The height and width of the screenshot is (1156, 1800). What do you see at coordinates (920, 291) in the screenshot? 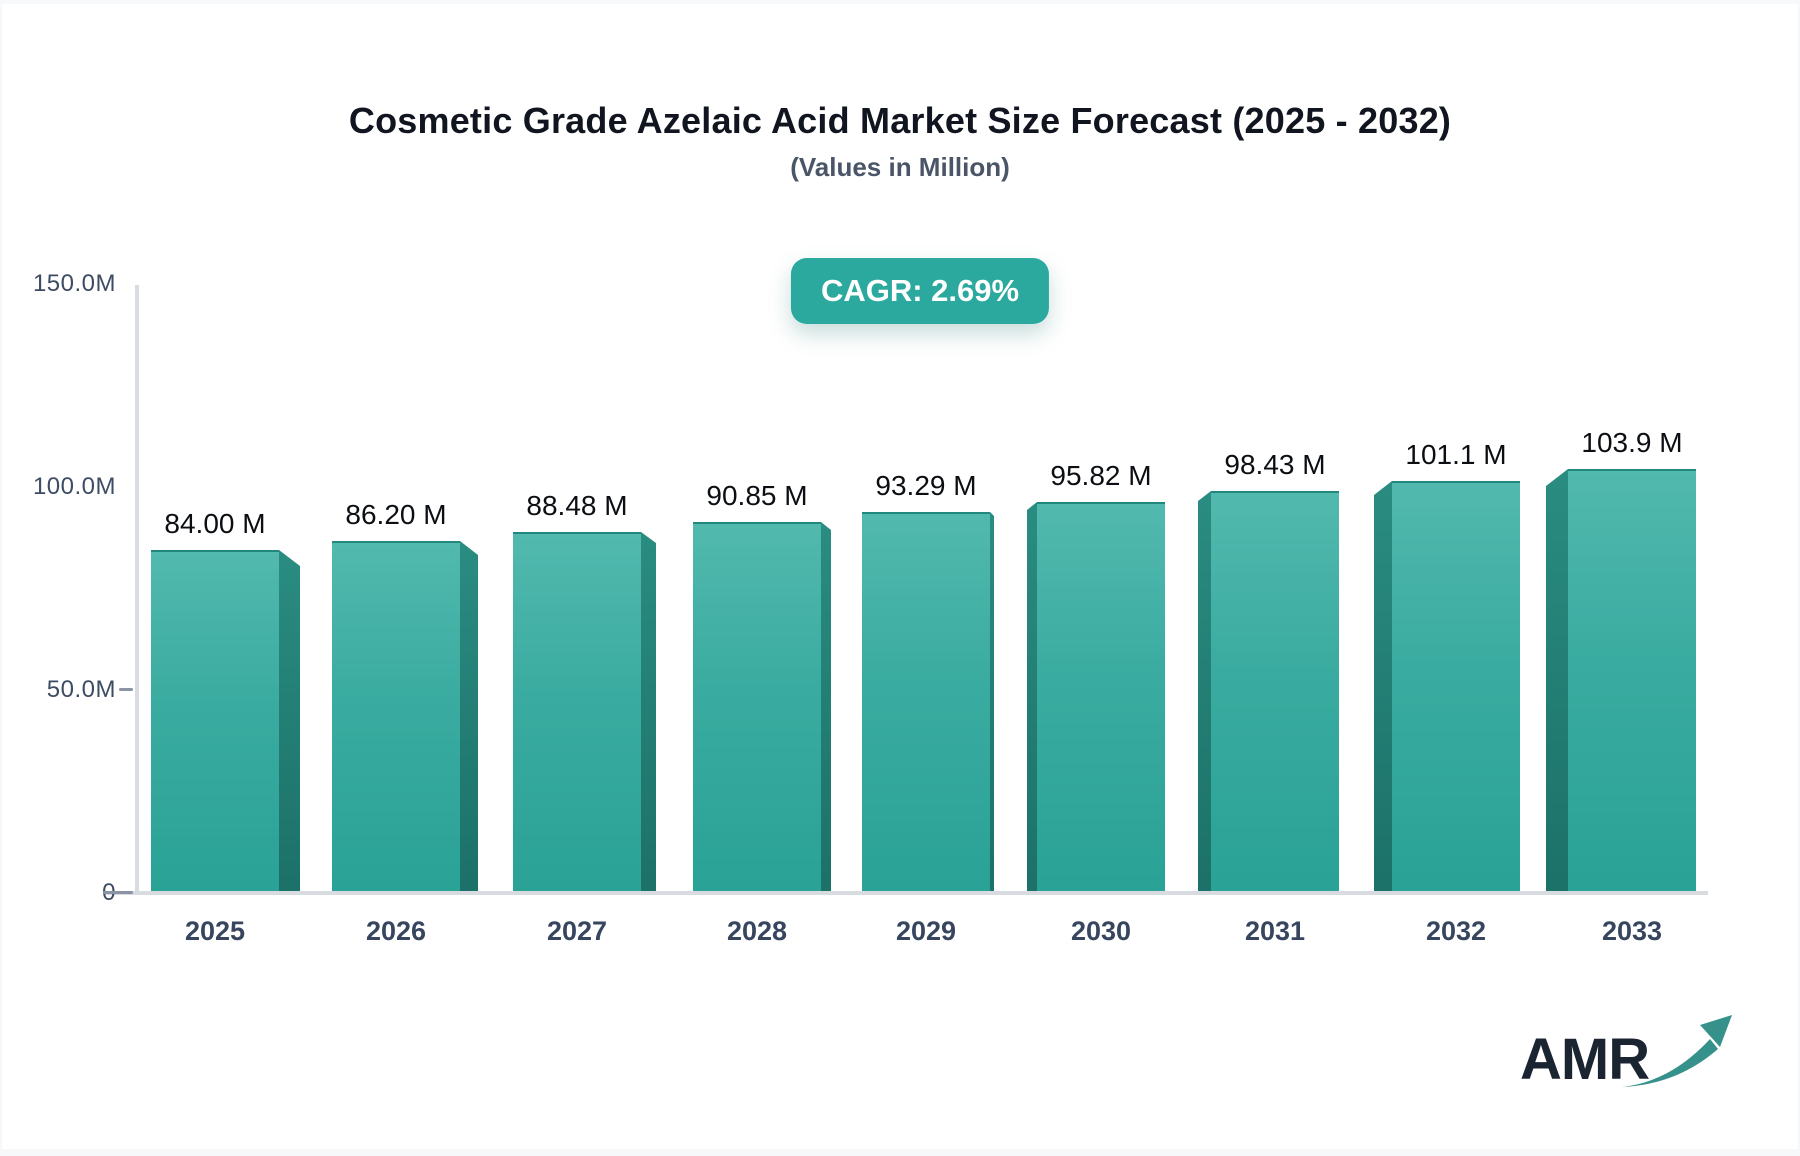
I see `cagr-badge: CAGR: 2.69%` at bounding box center [920, 291].